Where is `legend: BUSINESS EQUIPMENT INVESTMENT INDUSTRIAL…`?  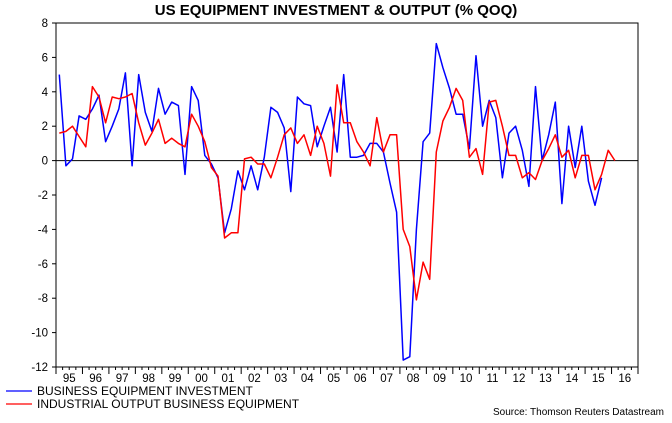
legend: BUSINESS EQUIPMENT INVESTMENT INDUSTRIAL… is located at coordinates (153, 397).